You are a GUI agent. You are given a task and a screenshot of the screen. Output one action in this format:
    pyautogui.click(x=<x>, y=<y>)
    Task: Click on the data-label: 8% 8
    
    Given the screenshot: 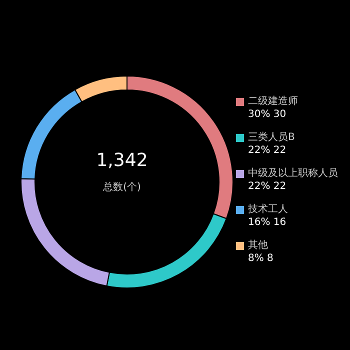 What is the action you would take?
    pyautogui.click(x=260, y=258)
    